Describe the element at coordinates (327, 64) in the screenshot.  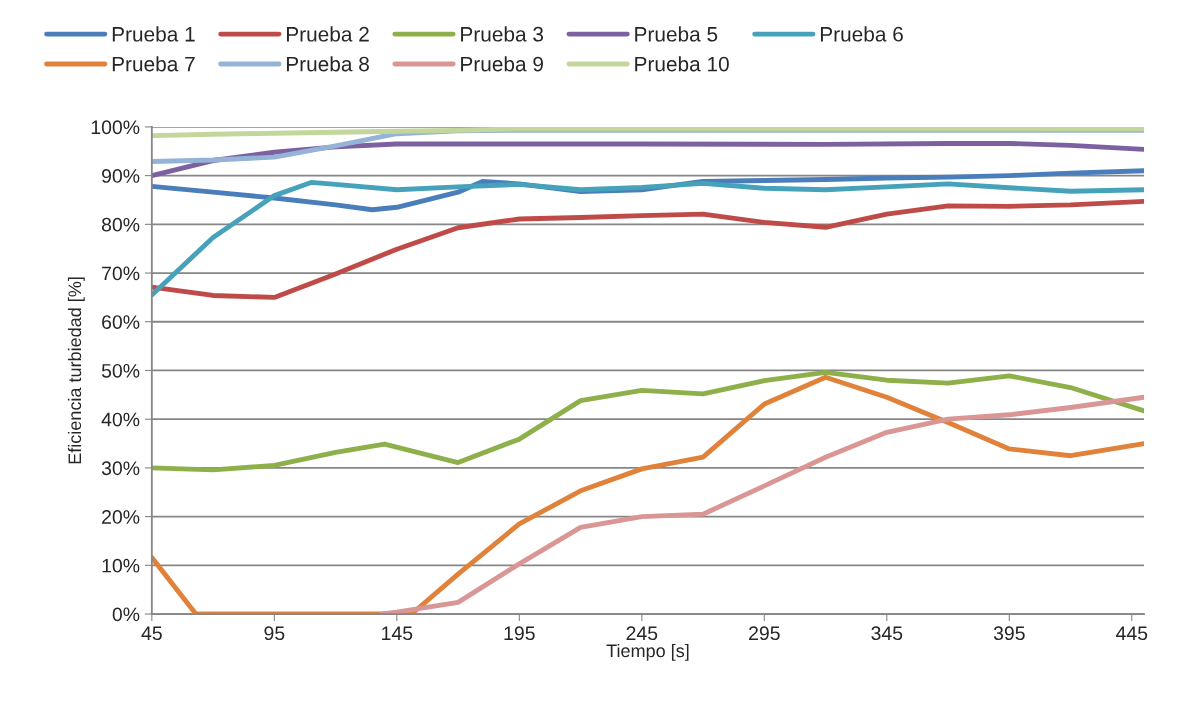
I see `legend-label: Prueba 8` at that location.